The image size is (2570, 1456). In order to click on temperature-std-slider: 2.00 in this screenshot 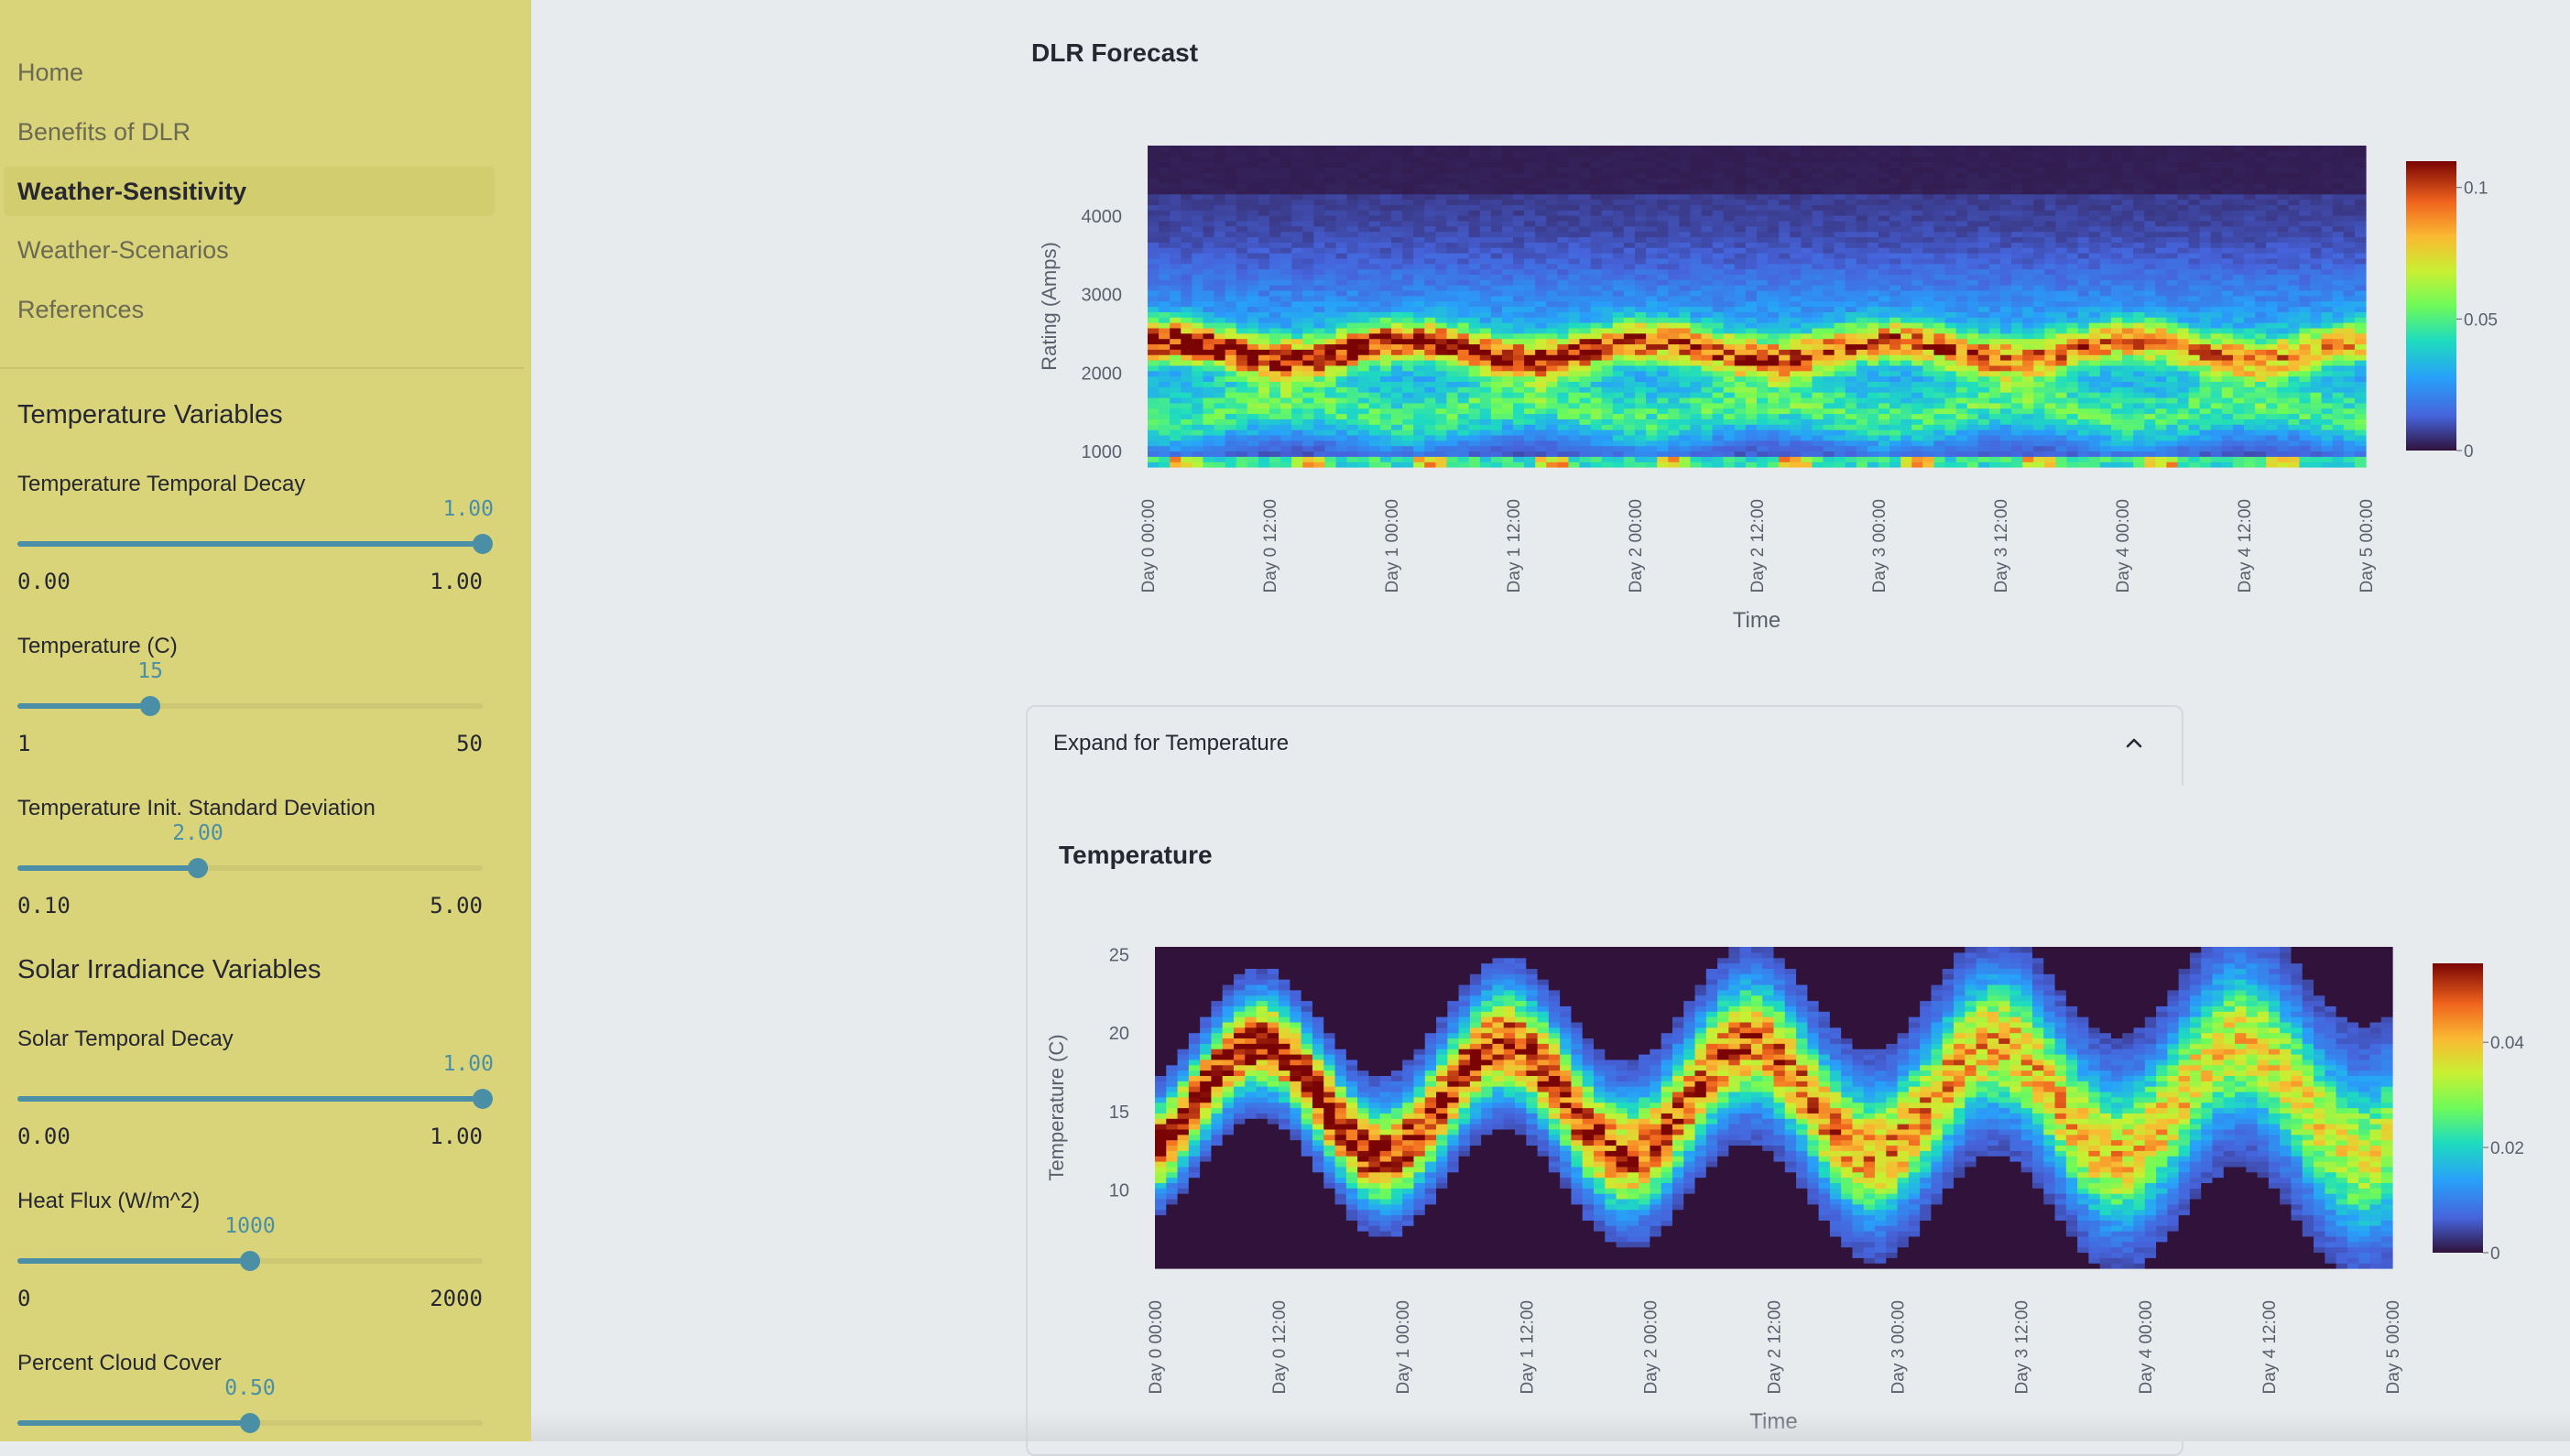, I will do `click(250, 868)`.